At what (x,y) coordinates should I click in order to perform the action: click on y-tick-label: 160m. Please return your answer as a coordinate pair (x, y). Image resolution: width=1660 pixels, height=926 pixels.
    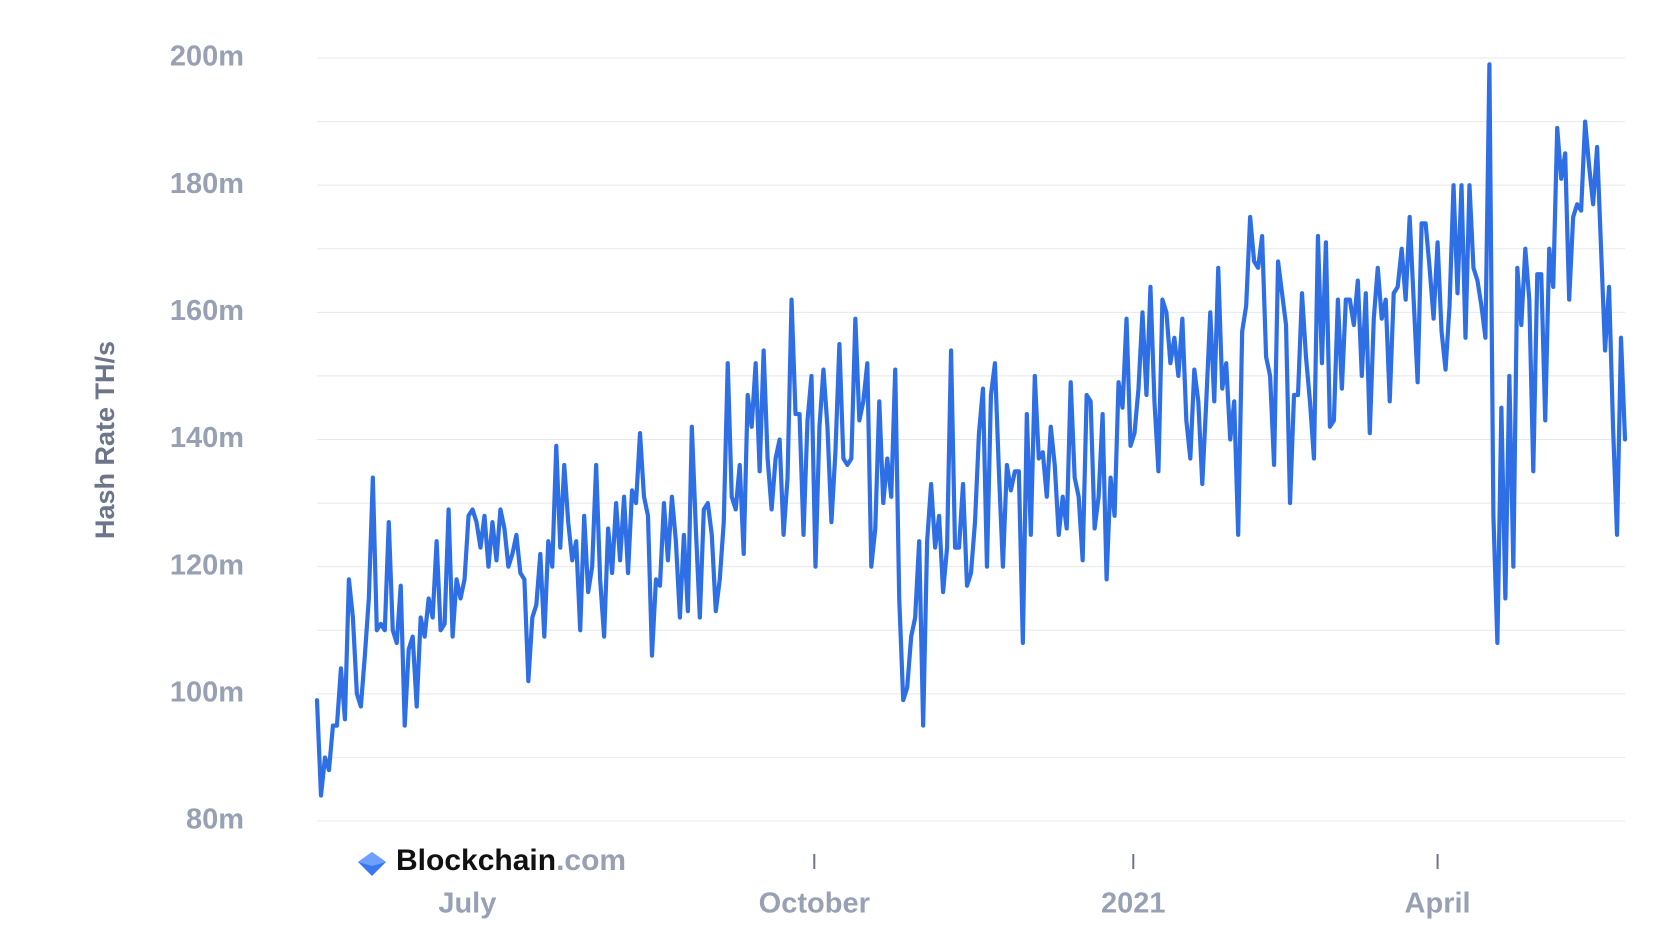
    Looking at the image, I should click on (207, 311).